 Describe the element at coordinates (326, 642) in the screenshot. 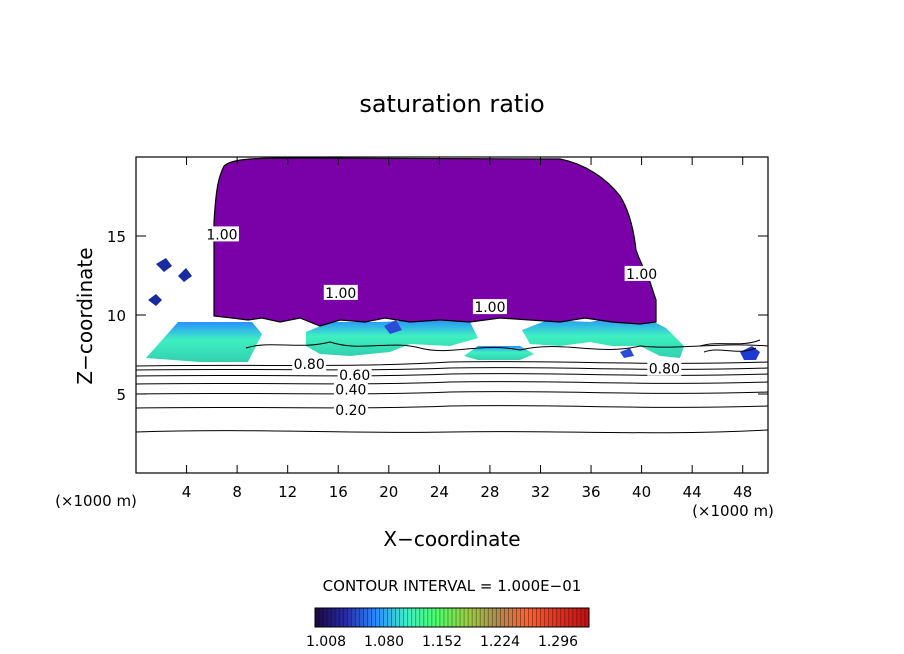

I see `colorbar-tick-label: 1.008` at that location.